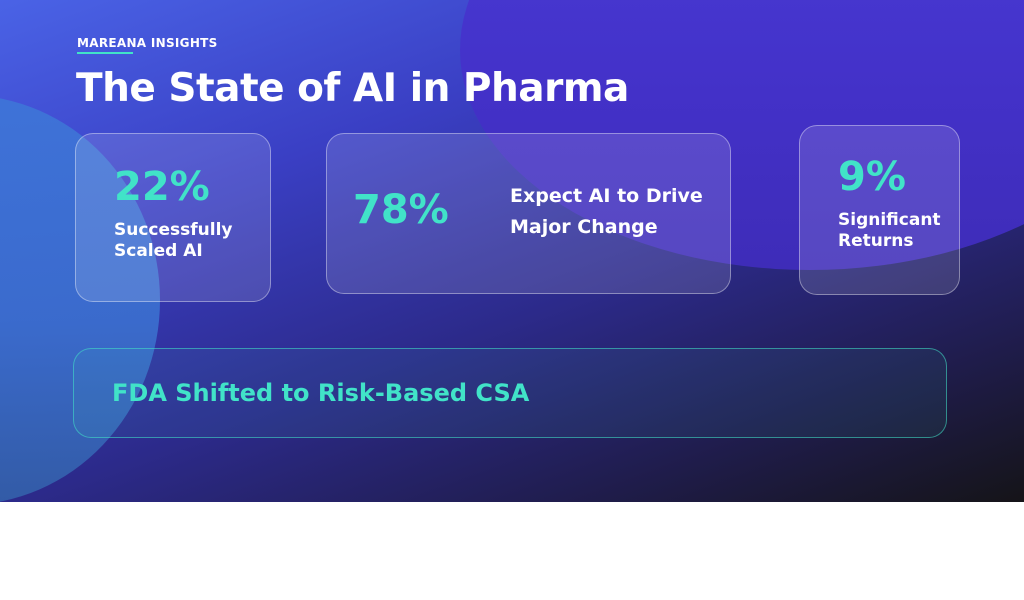 This screenshot has height=600, width=1024. I want to click on page-title: The State of AI in Pharma, so click(352, 88).